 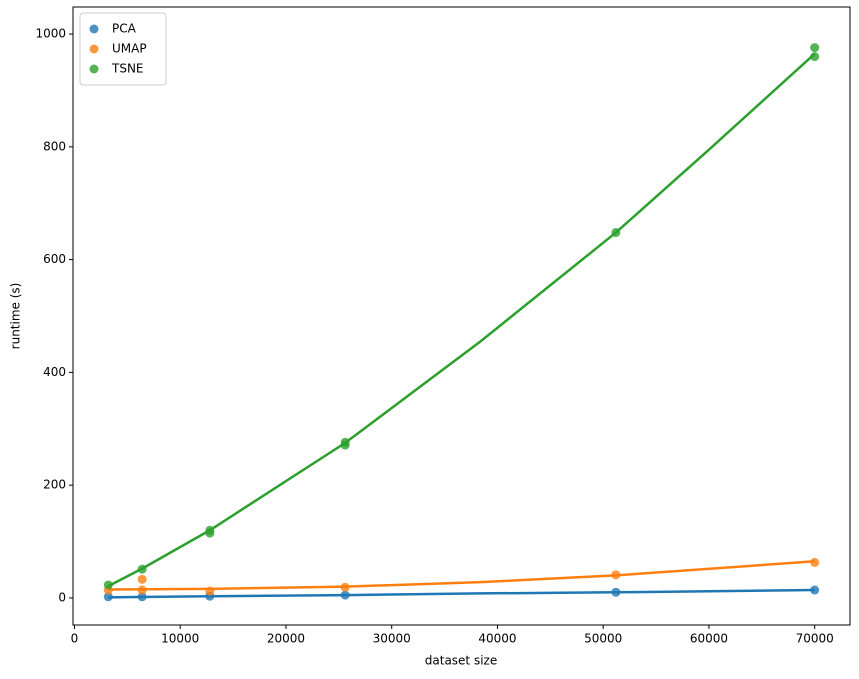 What do you see at coordinates (54, 485) in the screenshot?
I see `y-tick-label: 200` at bounding box center [54, 485].